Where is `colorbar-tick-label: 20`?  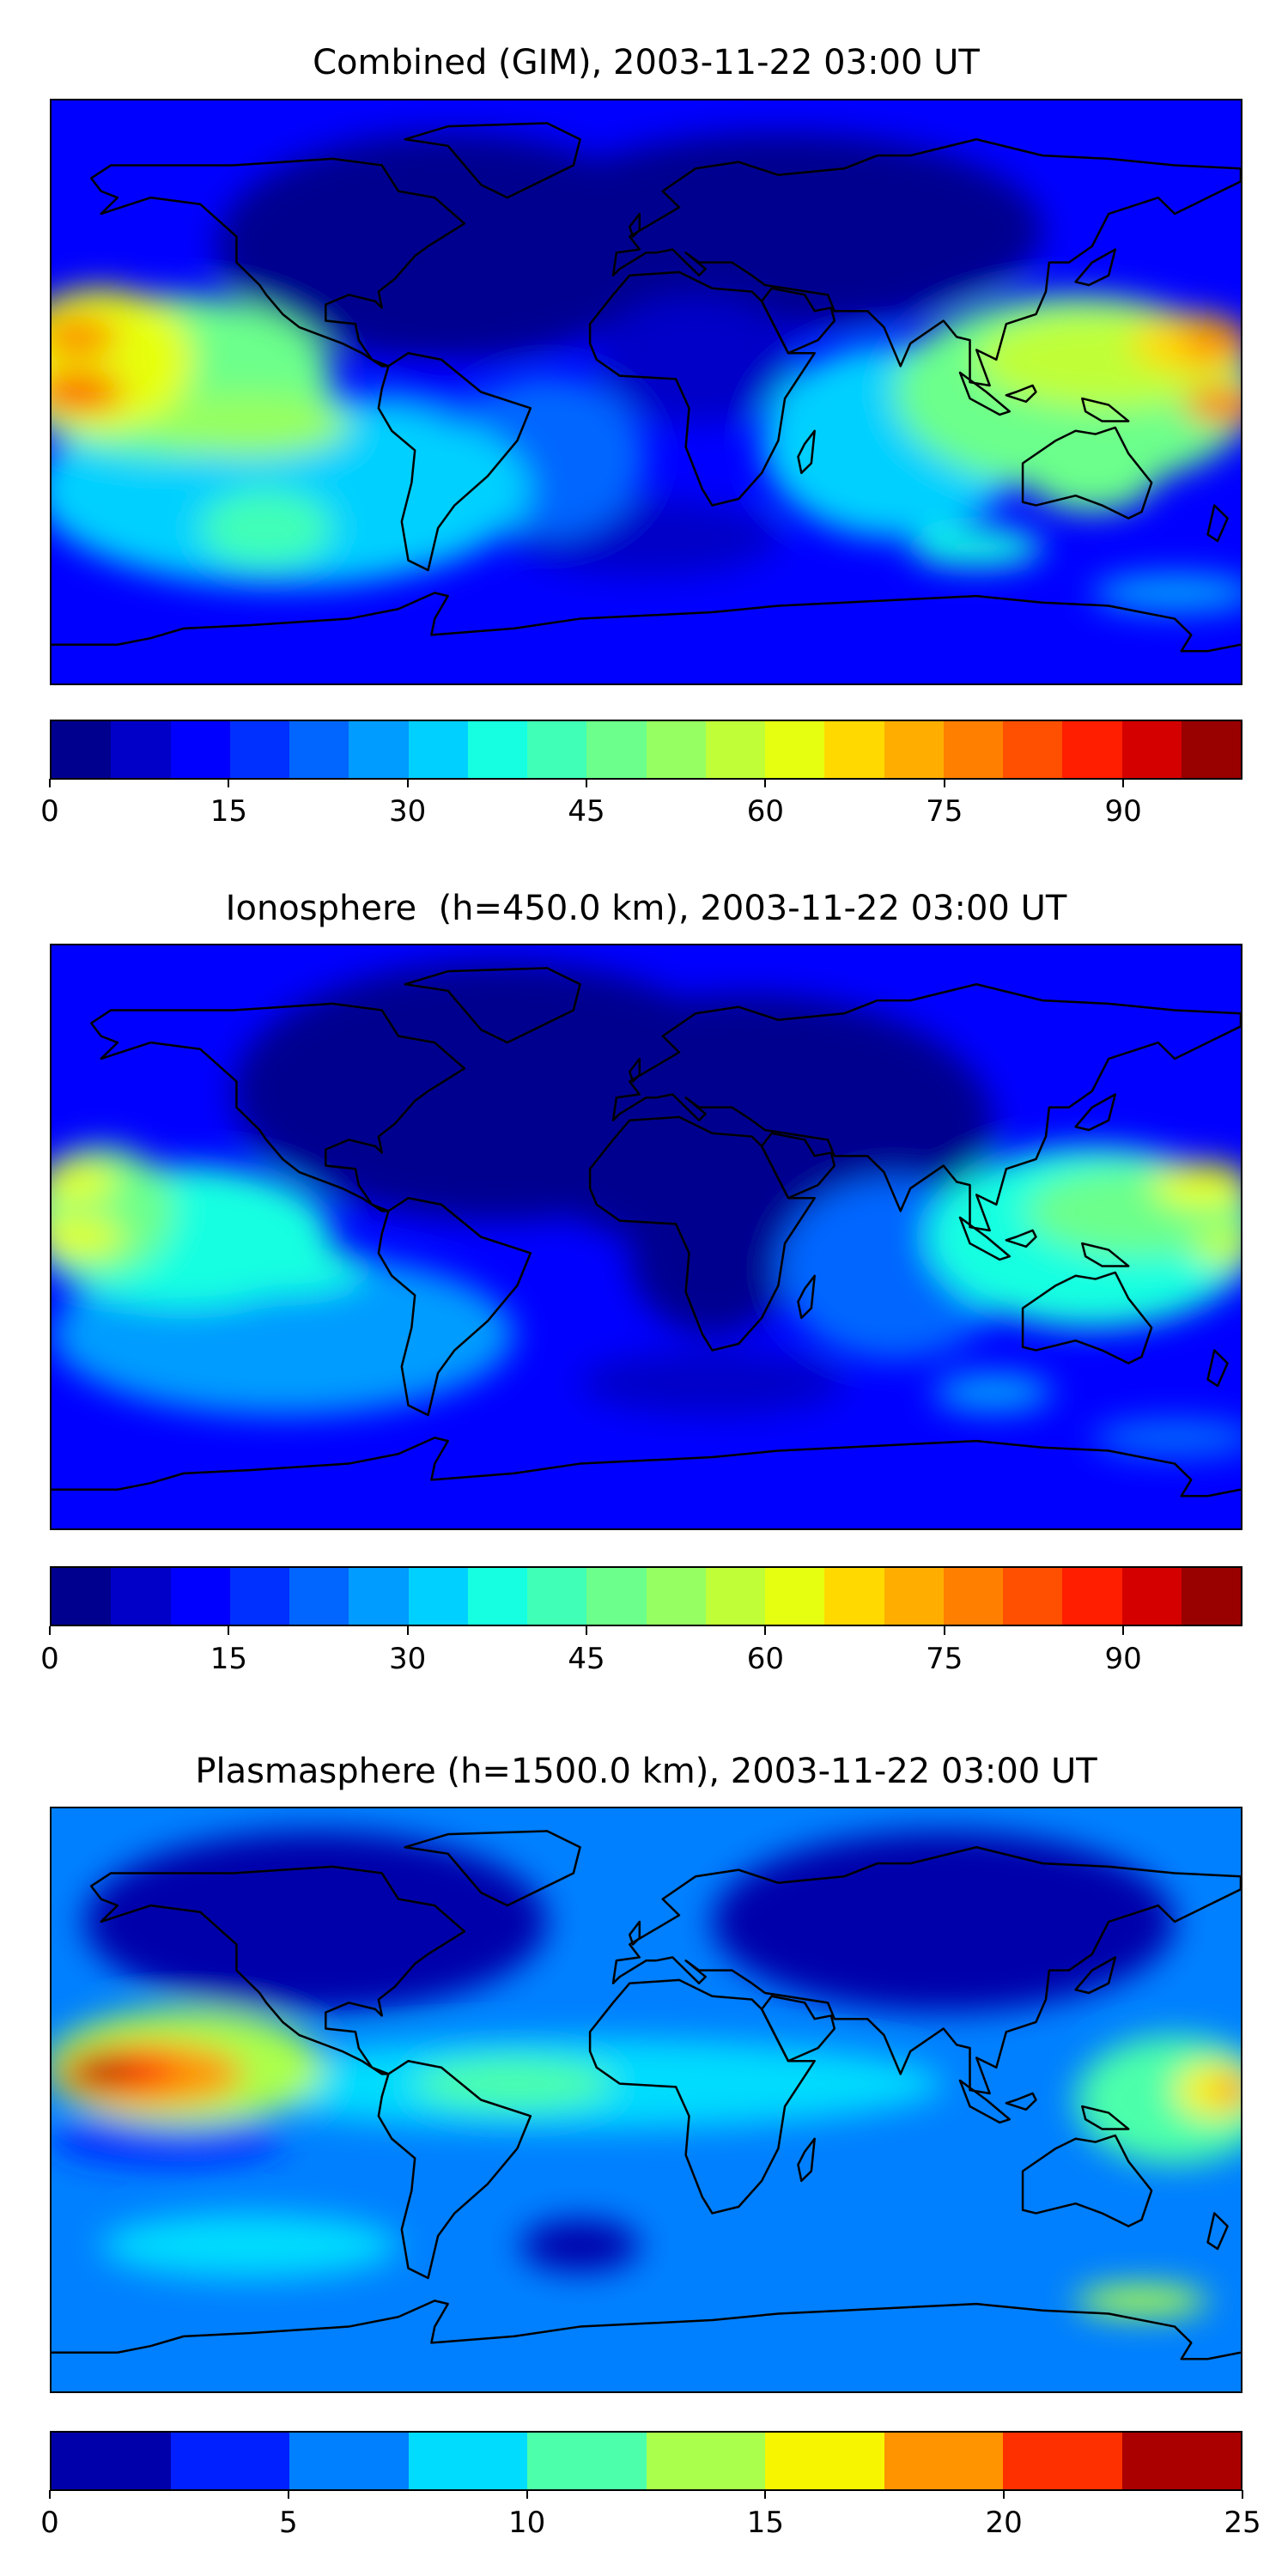 colorbar-tick-label: 20 is located at coordinates (1004, 2523).